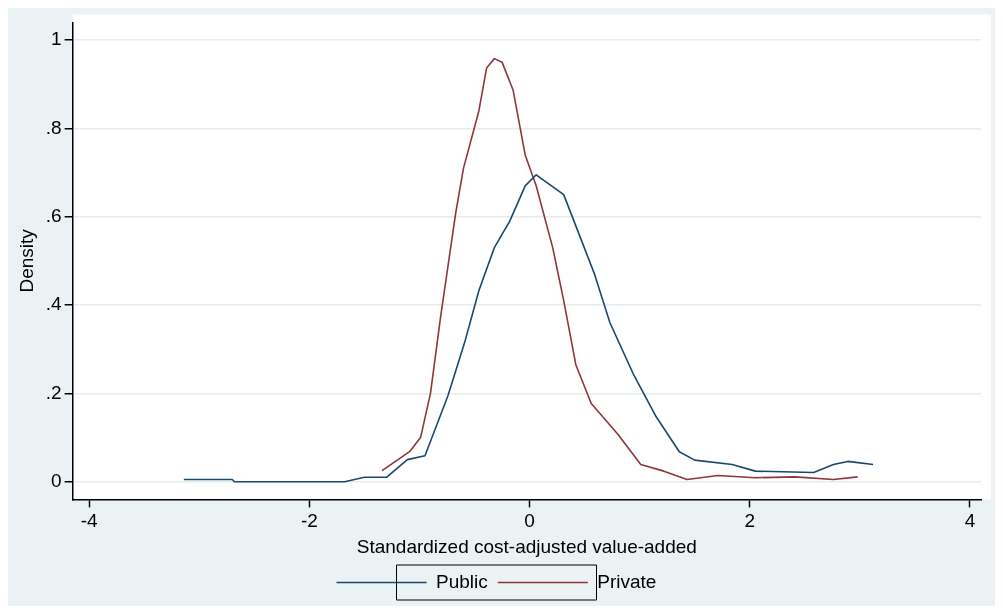 The height and width of the screenshot is (614, 1003). What do you see at coordinates (56, 39) in the screenshot?
I see `y-tick-label: 1` at bounding box center [56, 39].